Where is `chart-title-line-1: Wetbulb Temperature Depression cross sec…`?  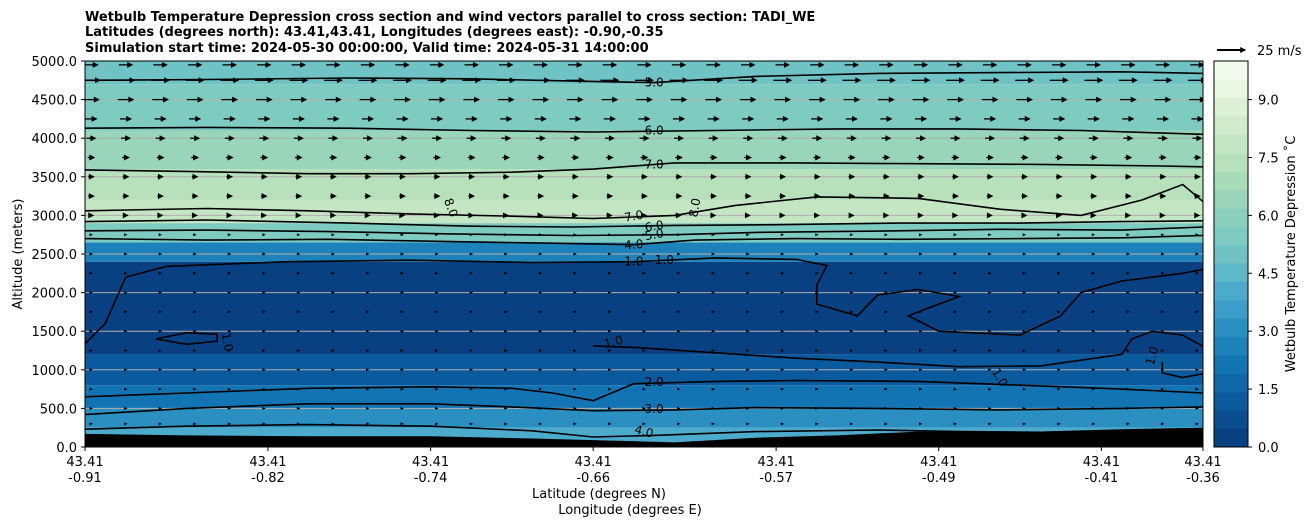 chart-title-line-1: Wetbulb Temperature Depression cross sec… is located at coordinates (450, 17).